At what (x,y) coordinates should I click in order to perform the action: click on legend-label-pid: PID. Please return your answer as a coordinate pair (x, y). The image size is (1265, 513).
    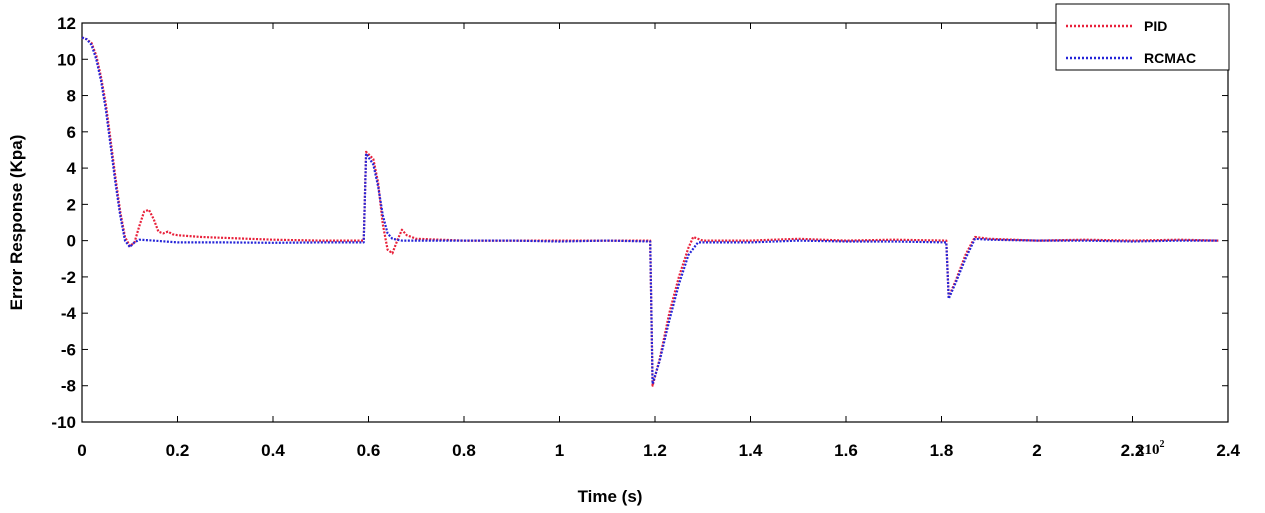
    Looking at the image, I should click on (1155, 26).